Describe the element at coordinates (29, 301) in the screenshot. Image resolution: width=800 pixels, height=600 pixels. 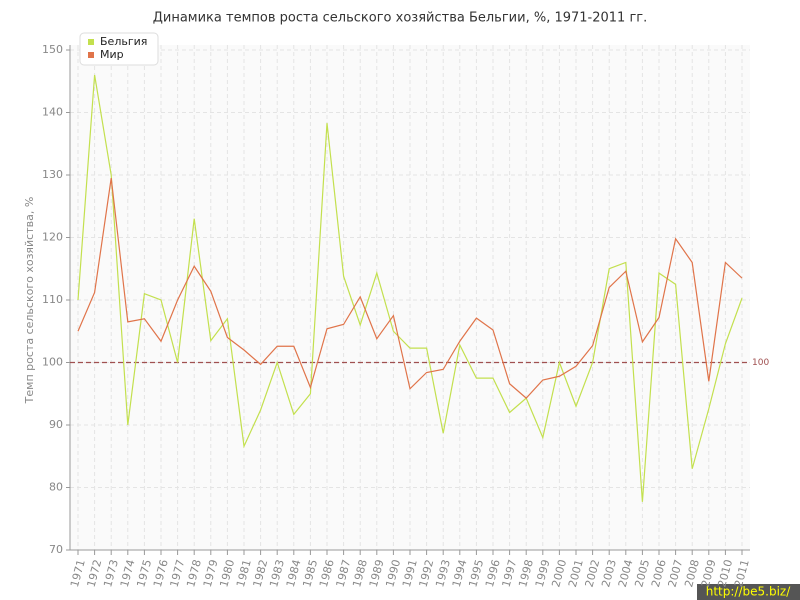
I see `y-axis-label: Темп роста сельского хозяйства, %` at that location.